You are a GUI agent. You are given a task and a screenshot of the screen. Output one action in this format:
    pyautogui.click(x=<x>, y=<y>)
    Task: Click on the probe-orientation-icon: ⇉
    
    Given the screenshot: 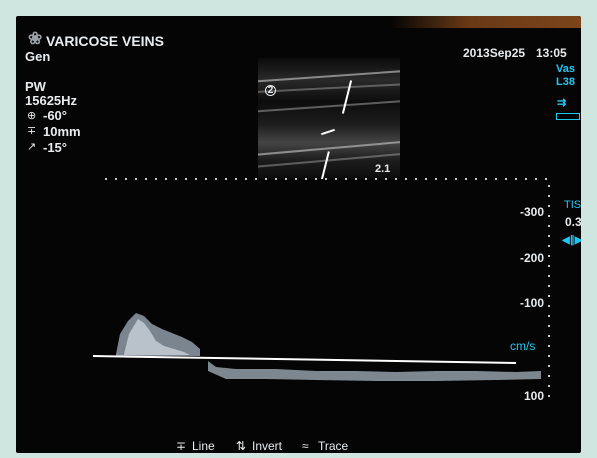 What is the action you would take?
    pyautogui.click(x=562, y=103)
    